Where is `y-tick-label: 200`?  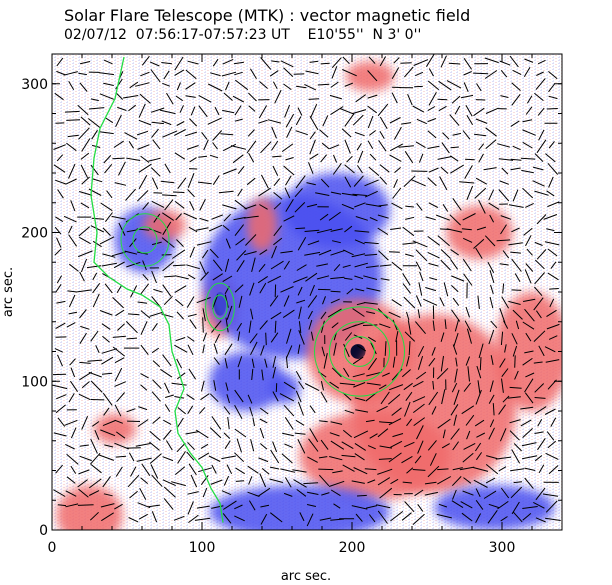 y-tick-label: 200 is located at coordinates (34, 234).